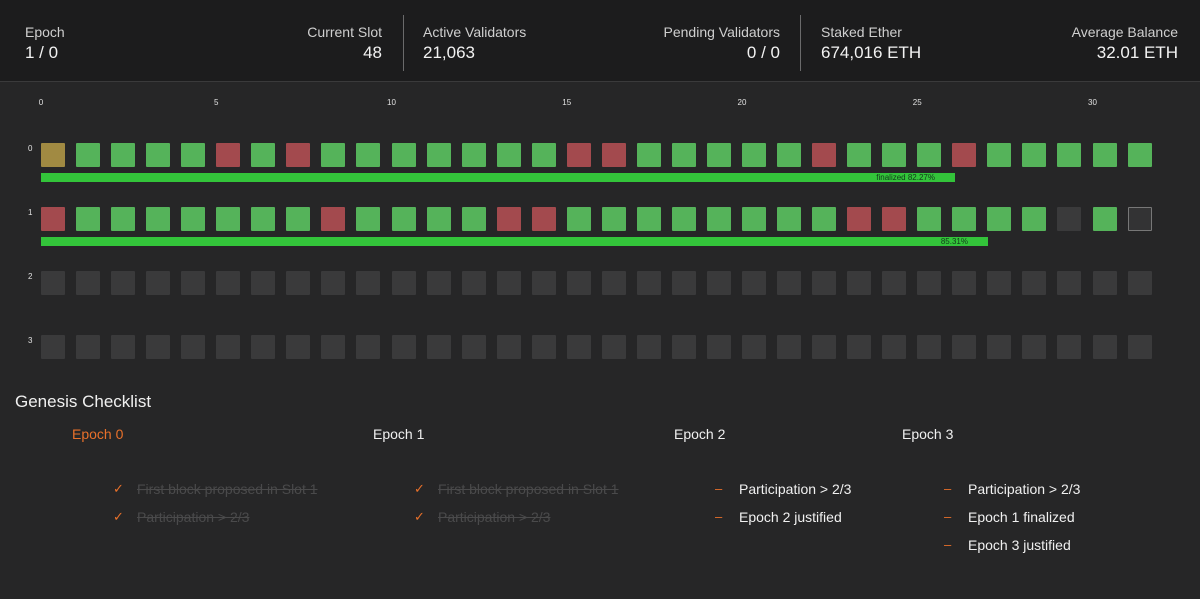 The height and width of the screenshot is (599, 1200). Describe the element at coordinates (1139, 219) in the screenshot. I see `slot-cell-current` at that location.